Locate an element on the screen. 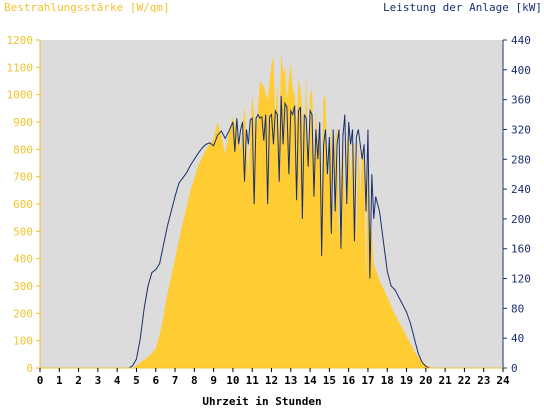 This screenshot has width=544, height=408. x-tick-label: 20 is located at coordinates (425, 380).